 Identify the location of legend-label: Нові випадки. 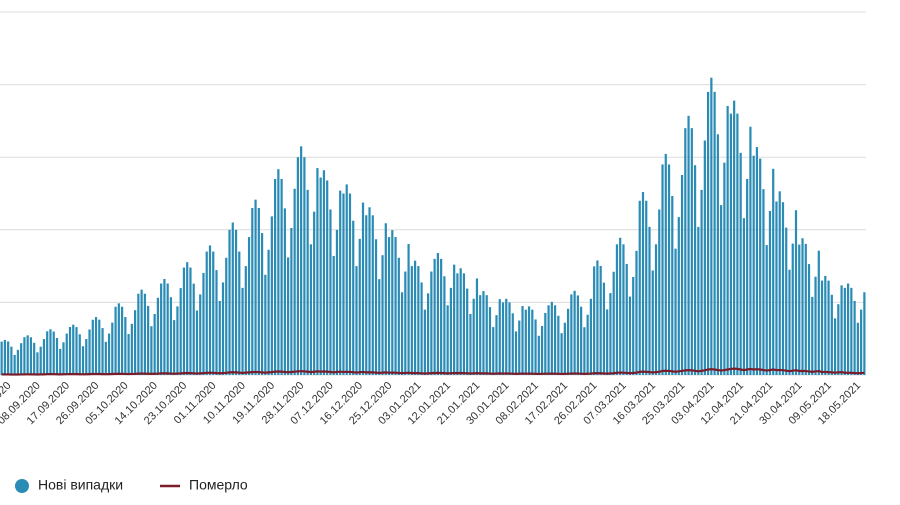
(80, 485).